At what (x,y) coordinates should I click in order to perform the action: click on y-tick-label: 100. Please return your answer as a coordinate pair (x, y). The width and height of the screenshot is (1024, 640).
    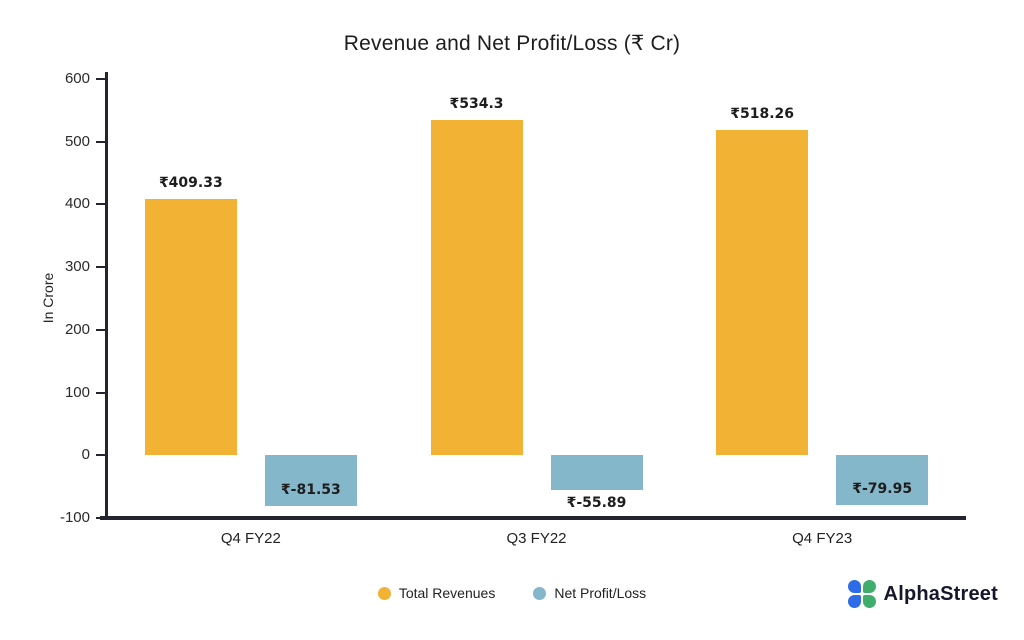
    Looking at the image, I should click on (77, 392).